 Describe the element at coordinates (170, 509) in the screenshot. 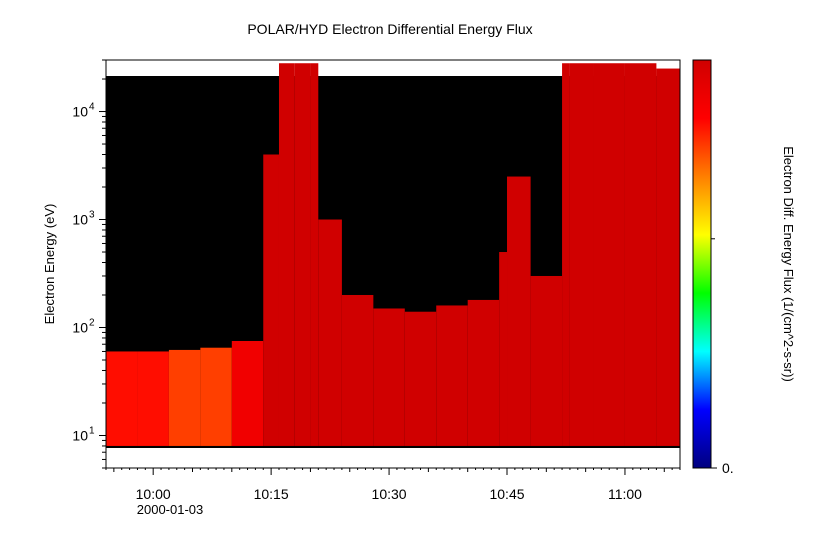

I see `date-label: 2000-01-03` at that location.